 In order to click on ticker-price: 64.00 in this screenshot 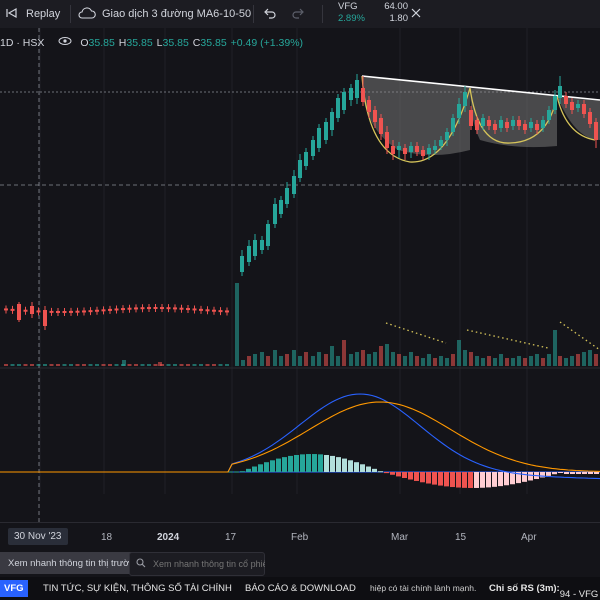, I will do `click(396, 6)`.